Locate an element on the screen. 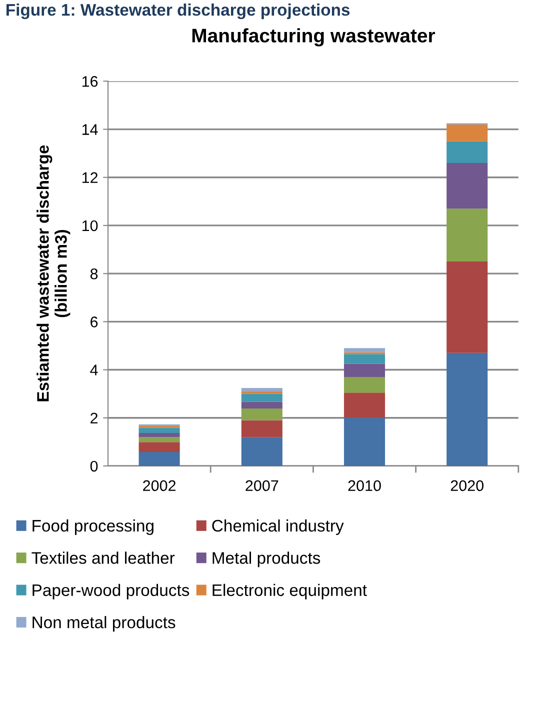 The height and width of the screenshot is (706, 540). x-tick-label: 2020 is located at coordinates (467, 486).